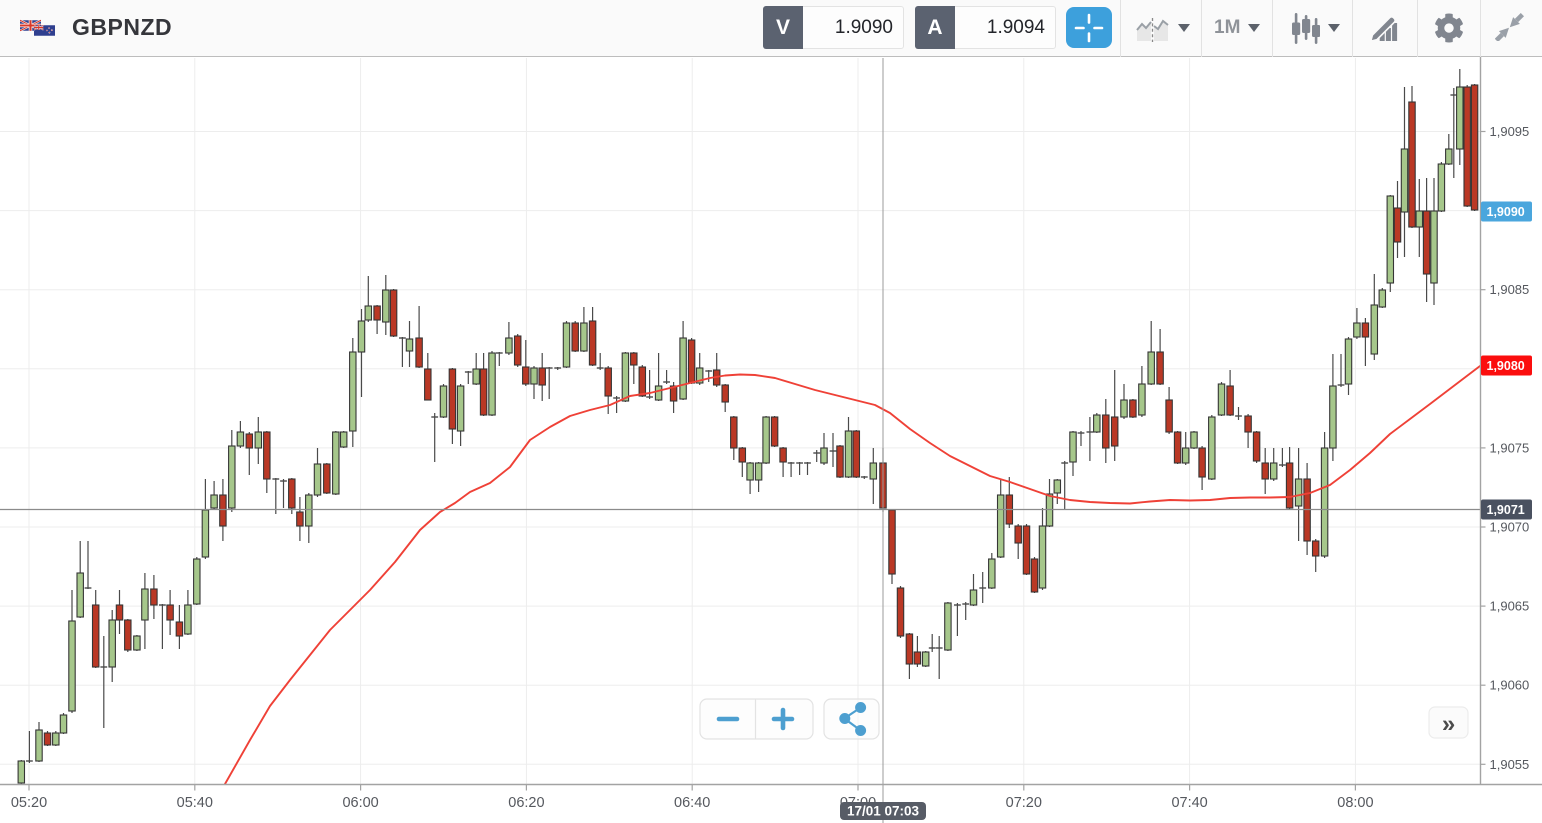  I want to click on svg-text: 06:40, so click(692, 803).